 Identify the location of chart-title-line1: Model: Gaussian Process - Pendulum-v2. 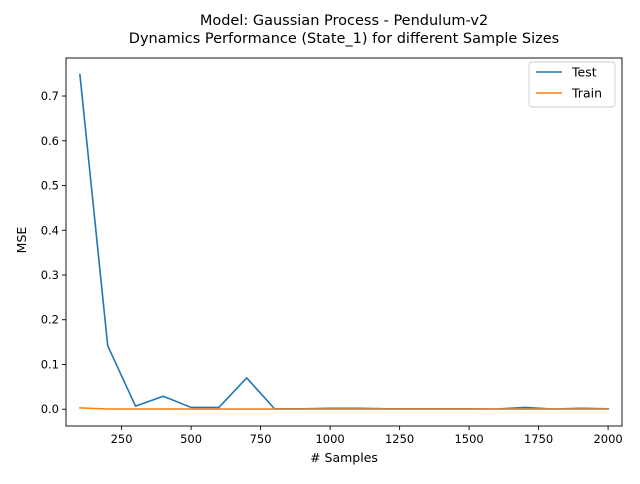
(344, 21).